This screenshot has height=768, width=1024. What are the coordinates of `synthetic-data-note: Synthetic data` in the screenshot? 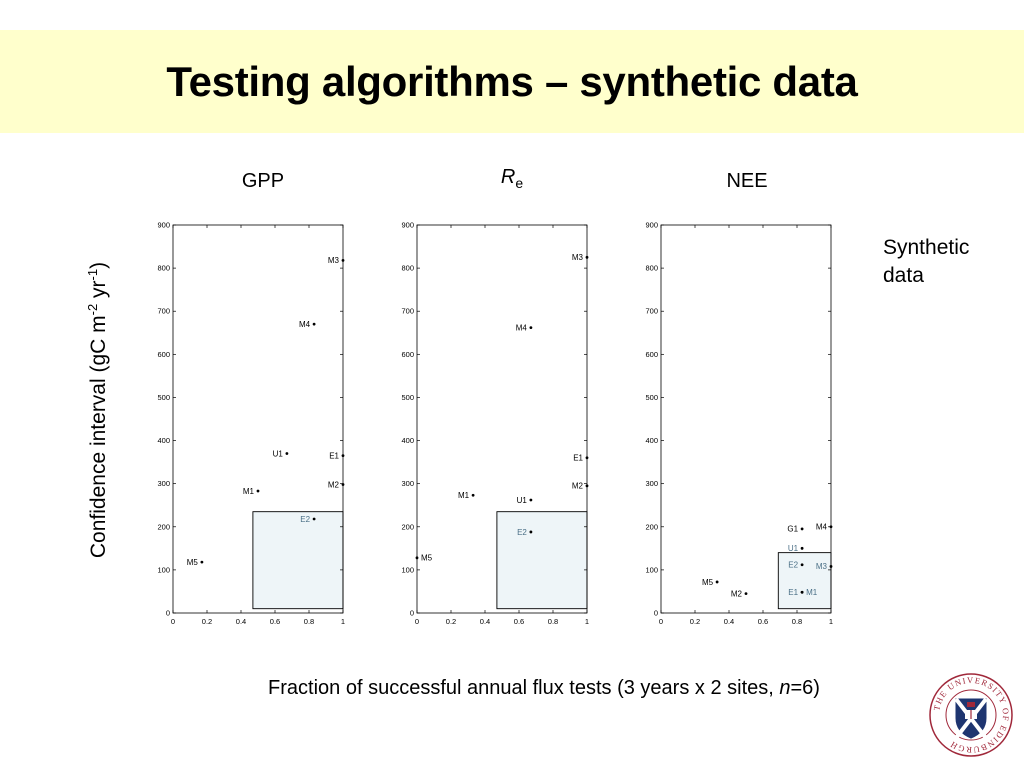 It's located at (926, 261).